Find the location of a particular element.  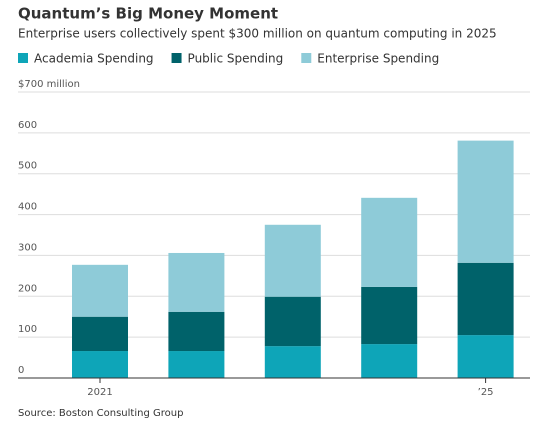

x-tick-label: 2021 is located at coordinates (99, 392).